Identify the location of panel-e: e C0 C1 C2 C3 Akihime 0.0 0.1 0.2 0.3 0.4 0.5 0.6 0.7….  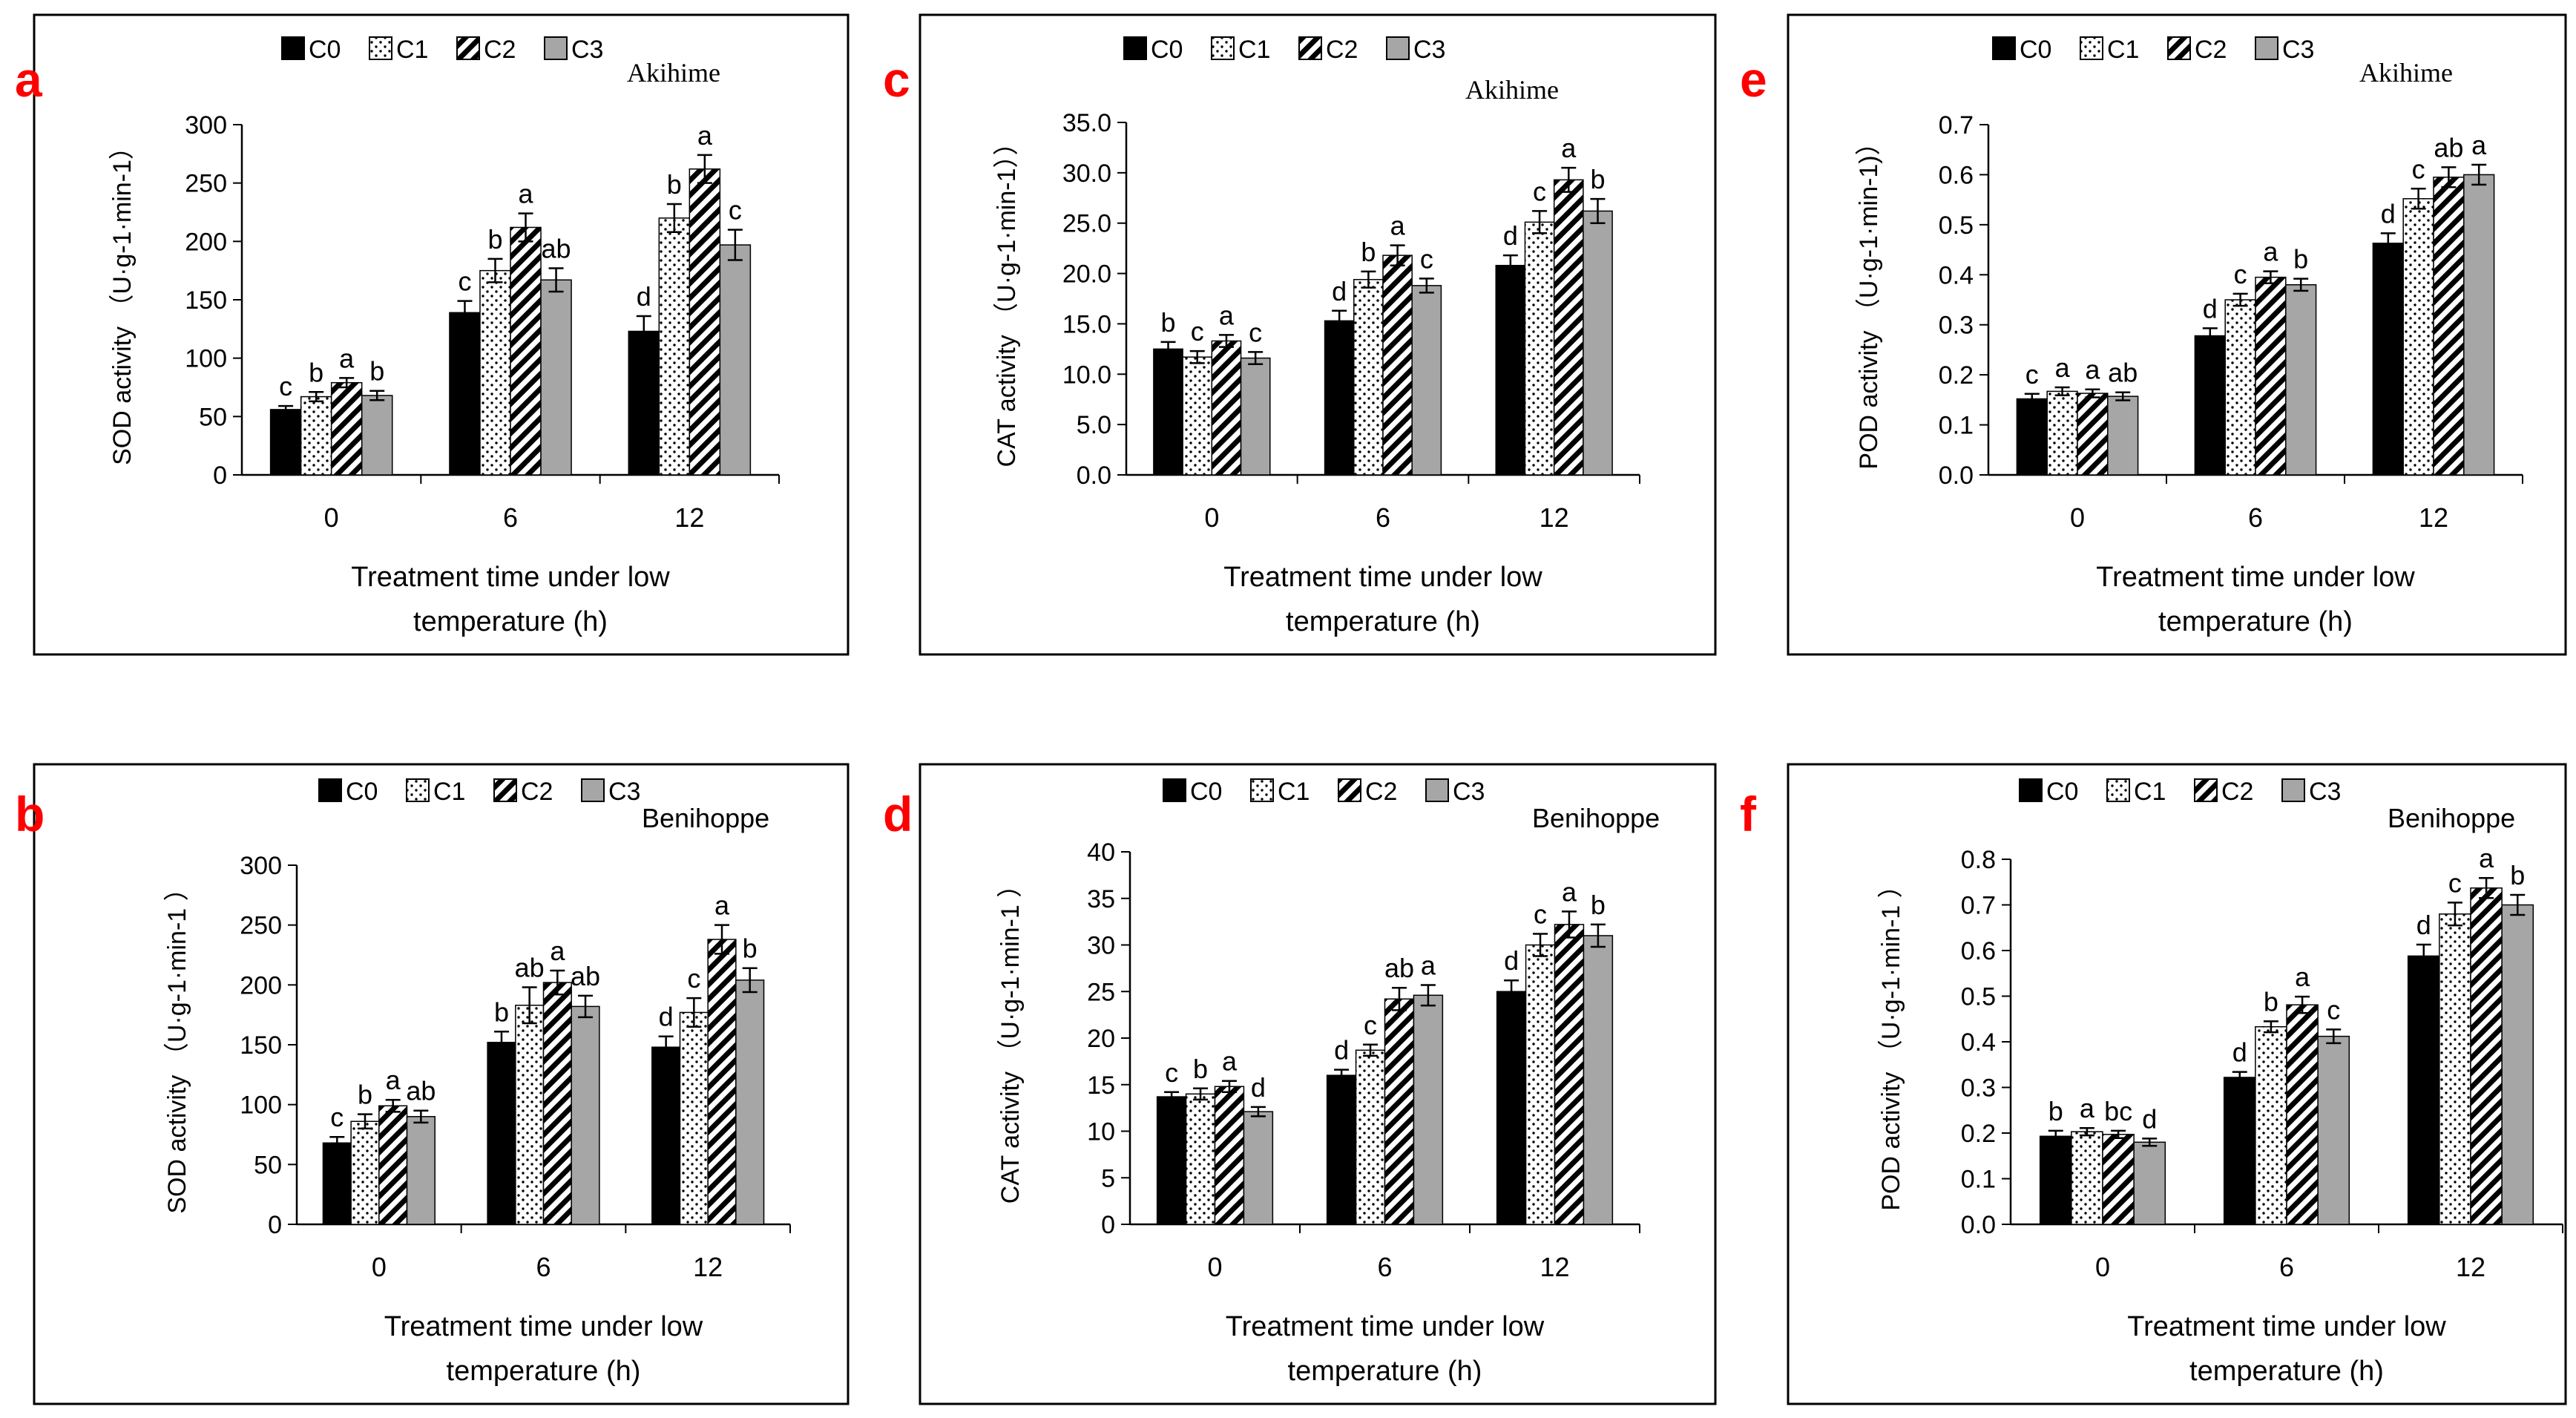
(2153, 334).